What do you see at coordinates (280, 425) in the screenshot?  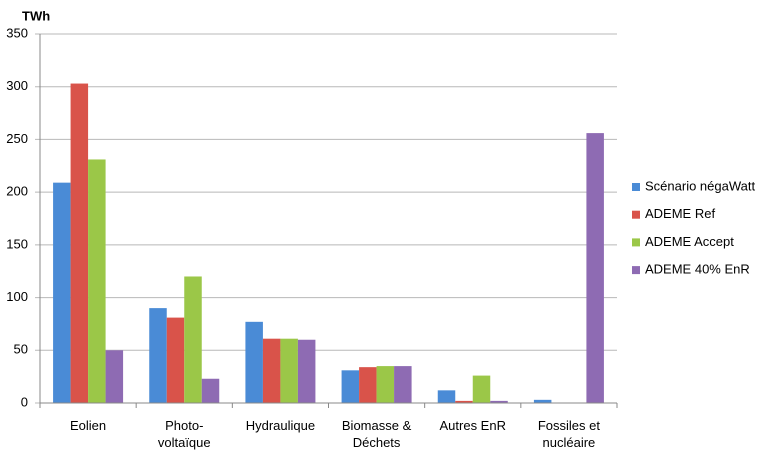 I see `x-tick-label: Hydraulique` at bounding box center [280, 425].